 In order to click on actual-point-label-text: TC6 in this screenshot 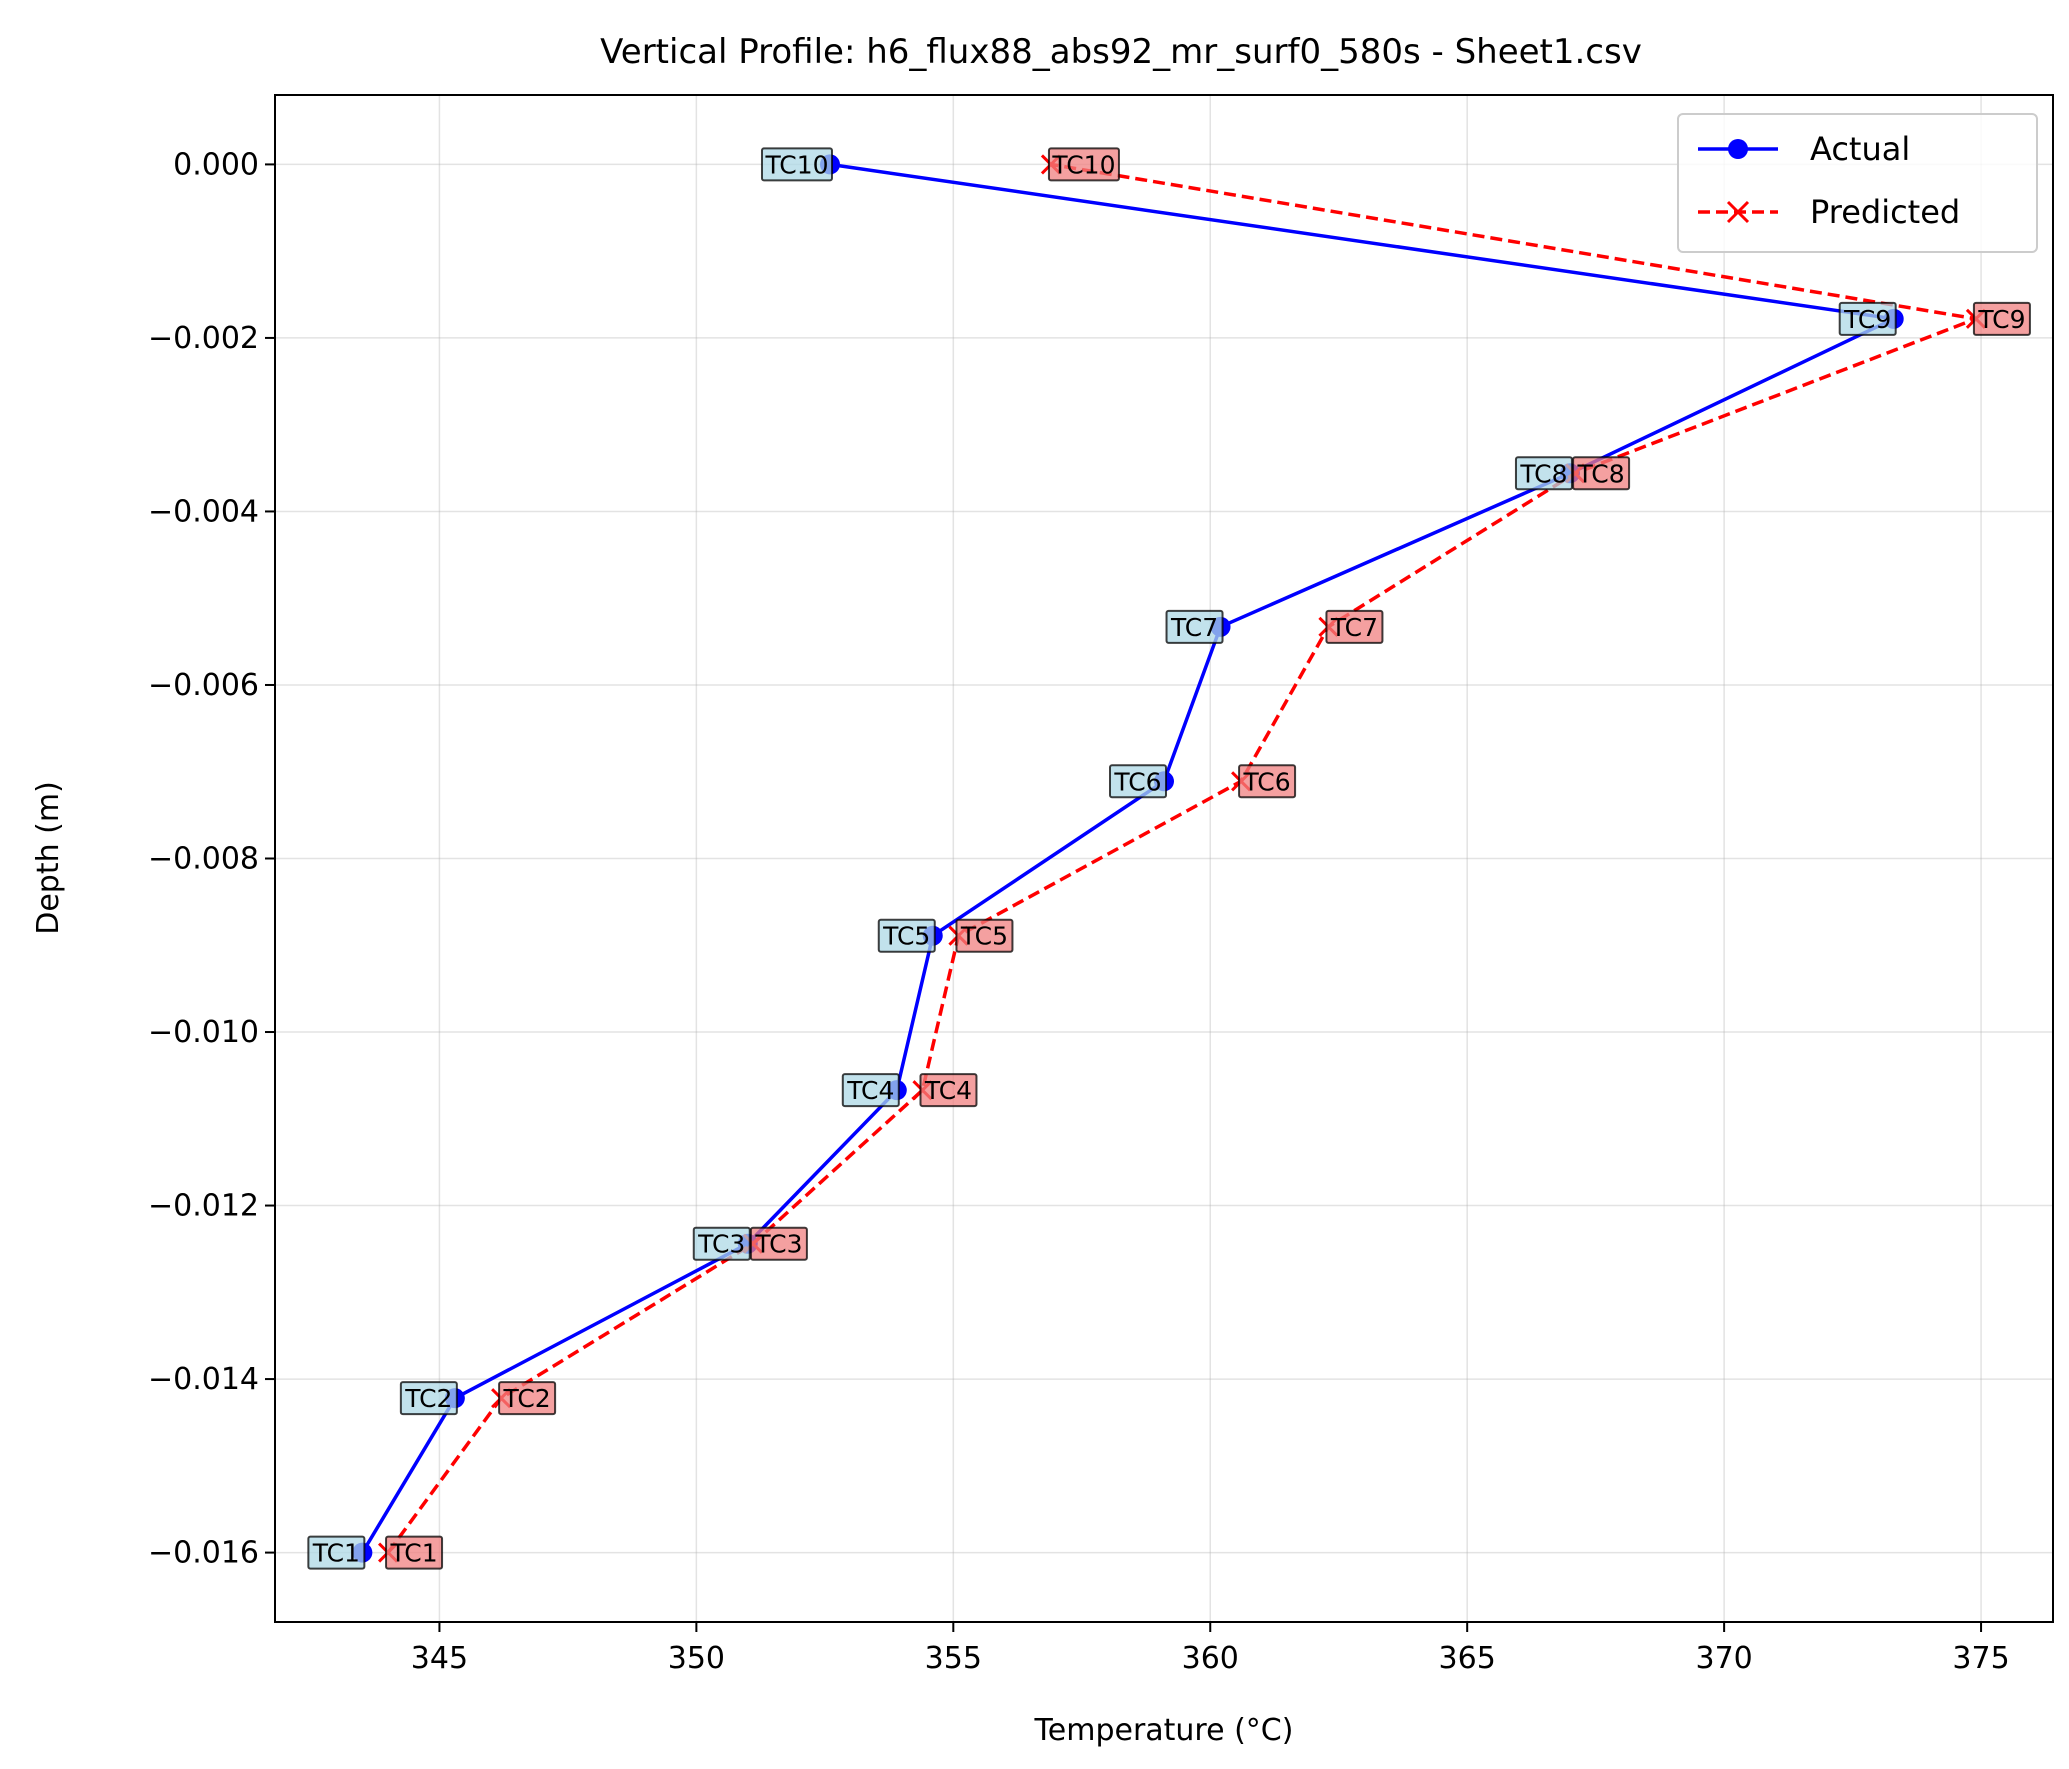, I will do `click(1137, 781)`.